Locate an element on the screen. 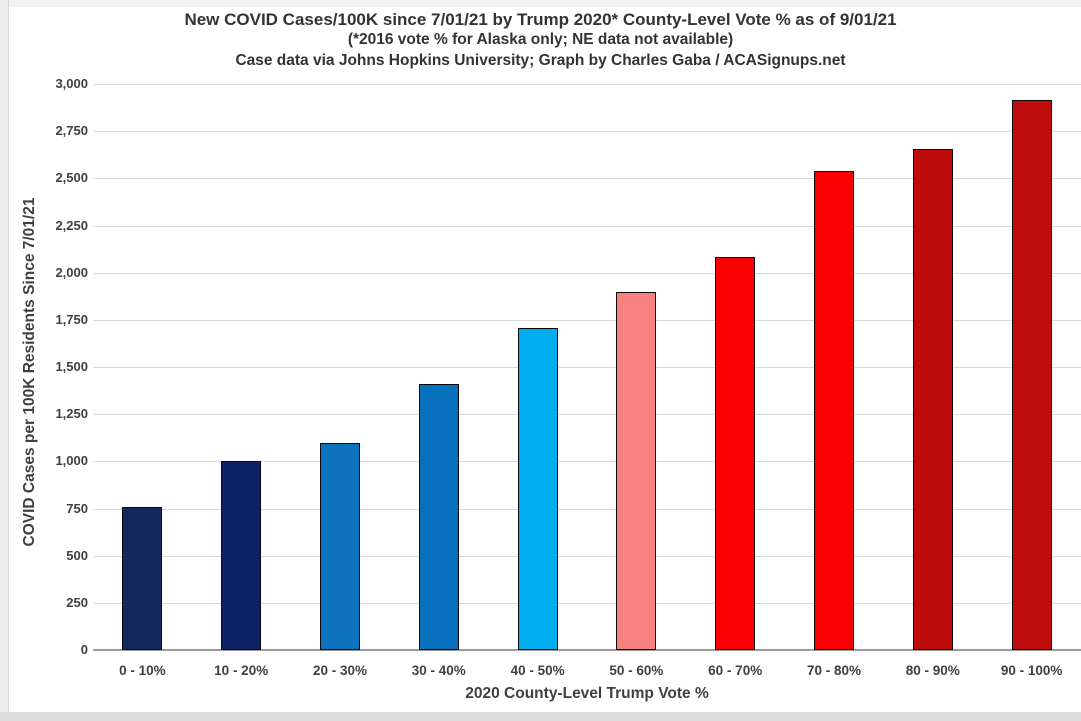  x-tick-label: 10 - 20% is located at coordinates (241, 670).